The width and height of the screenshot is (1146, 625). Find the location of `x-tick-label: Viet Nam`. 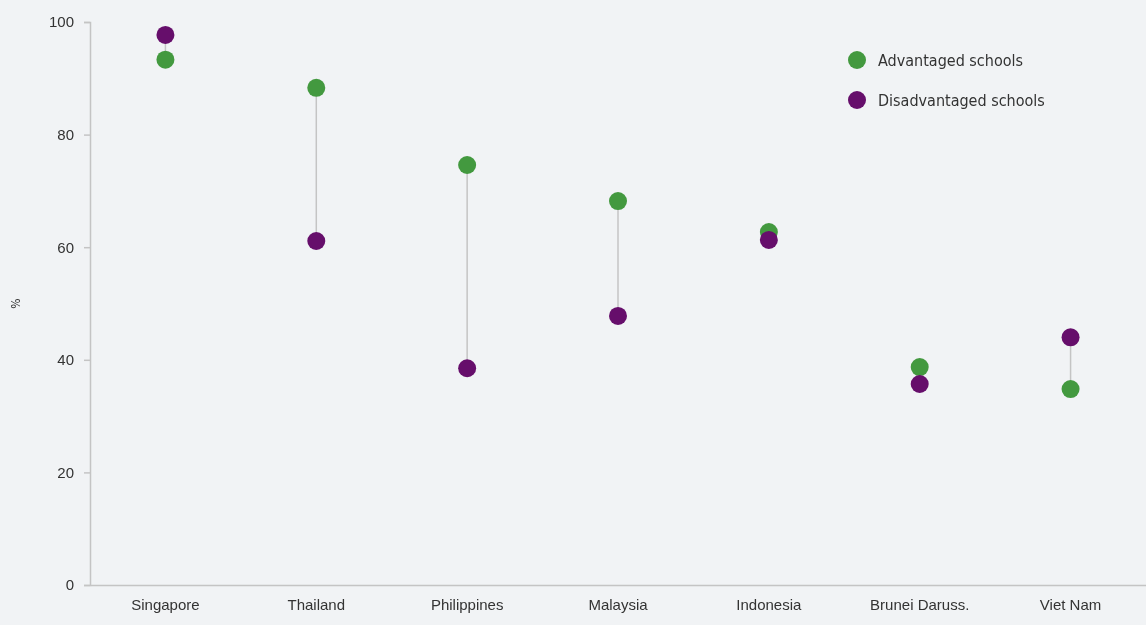

x-tick-label: Viet Nam is located at coordinates (1070, 604).